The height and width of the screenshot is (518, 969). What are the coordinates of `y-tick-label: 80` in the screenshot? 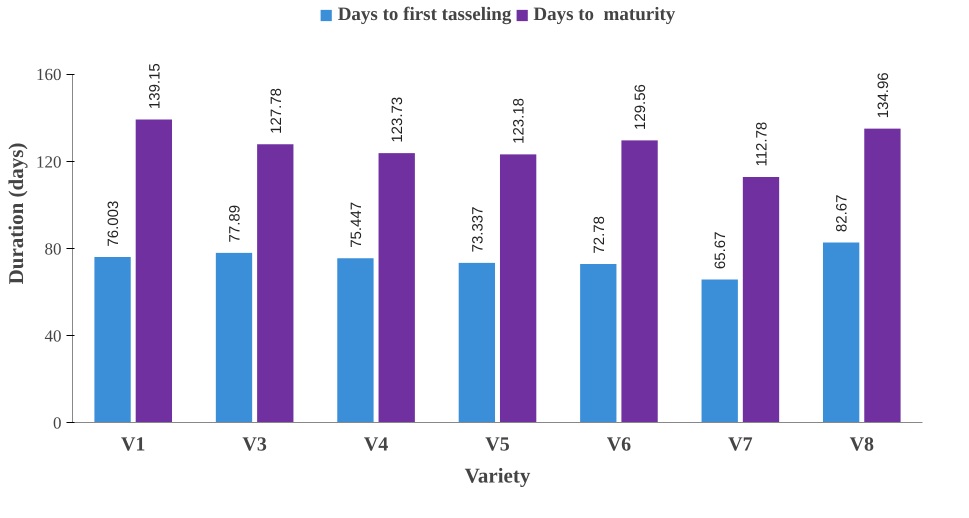 It's located at (53, 248).